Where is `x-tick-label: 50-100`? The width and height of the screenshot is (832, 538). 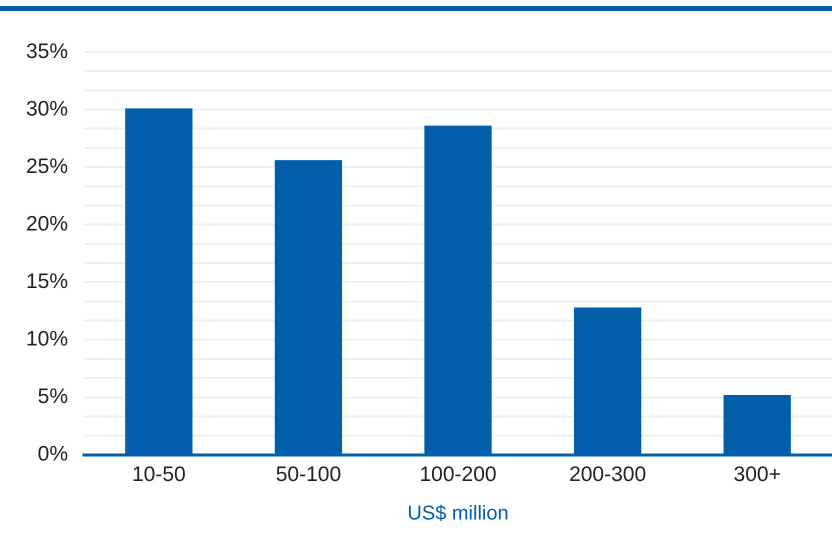
x-tick-label: 50-100 is located at coordinates (309, 474).